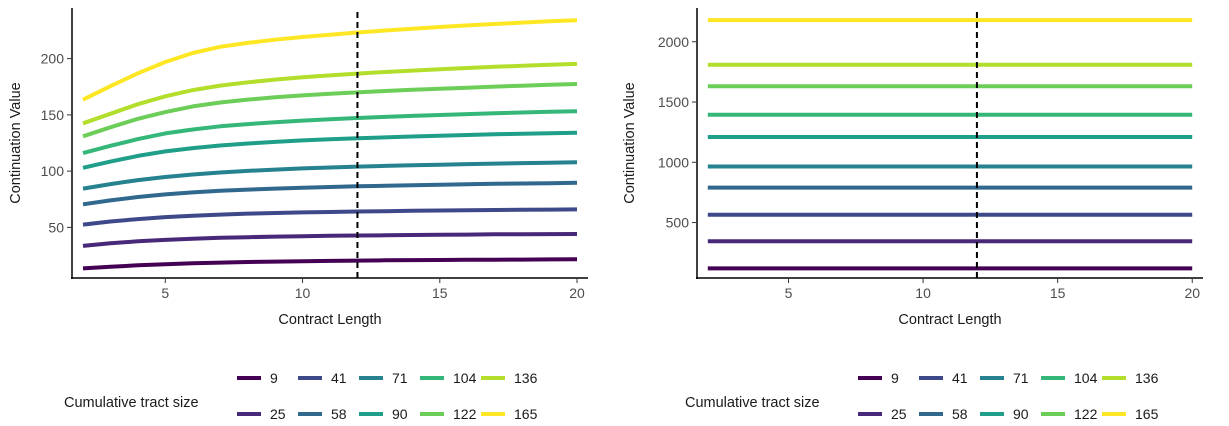 This screenshot has width=1229, height=426. I want to click on y-tick-label: 100, so click(53, 171).